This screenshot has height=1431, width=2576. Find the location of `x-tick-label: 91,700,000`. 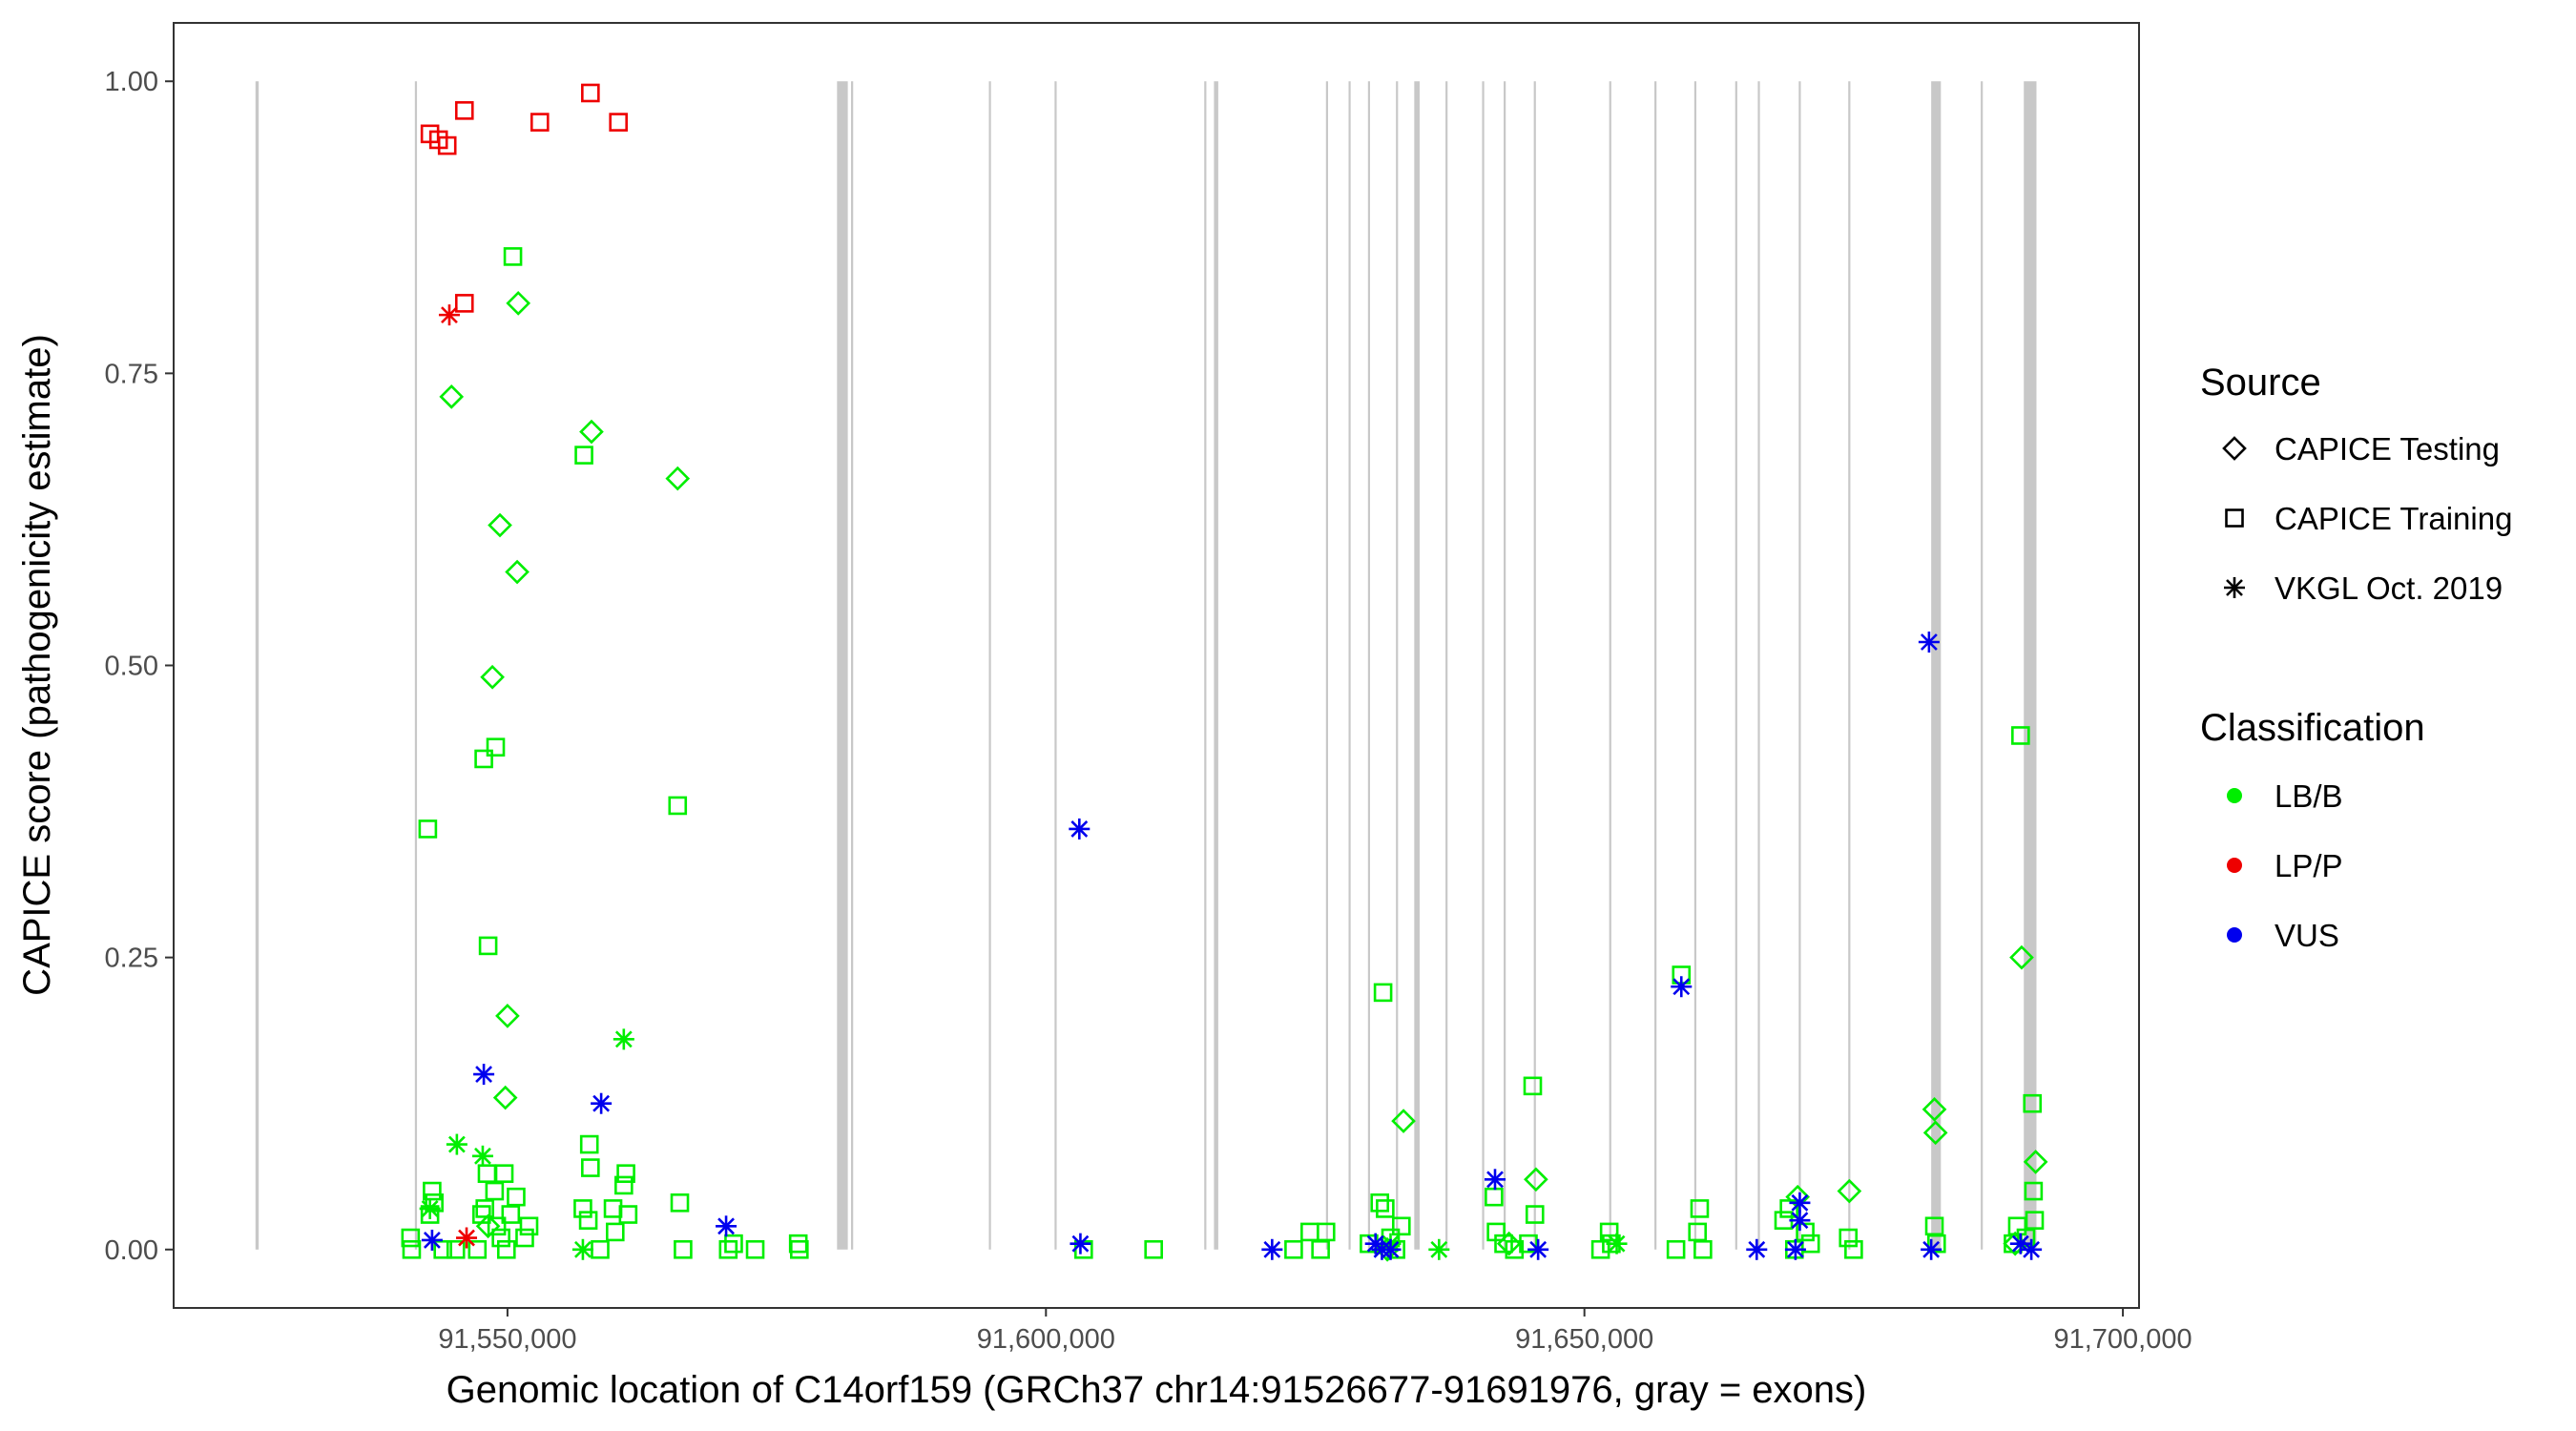

x-tick-label: 91,700,000 is located at coordinates (2122, 1340).